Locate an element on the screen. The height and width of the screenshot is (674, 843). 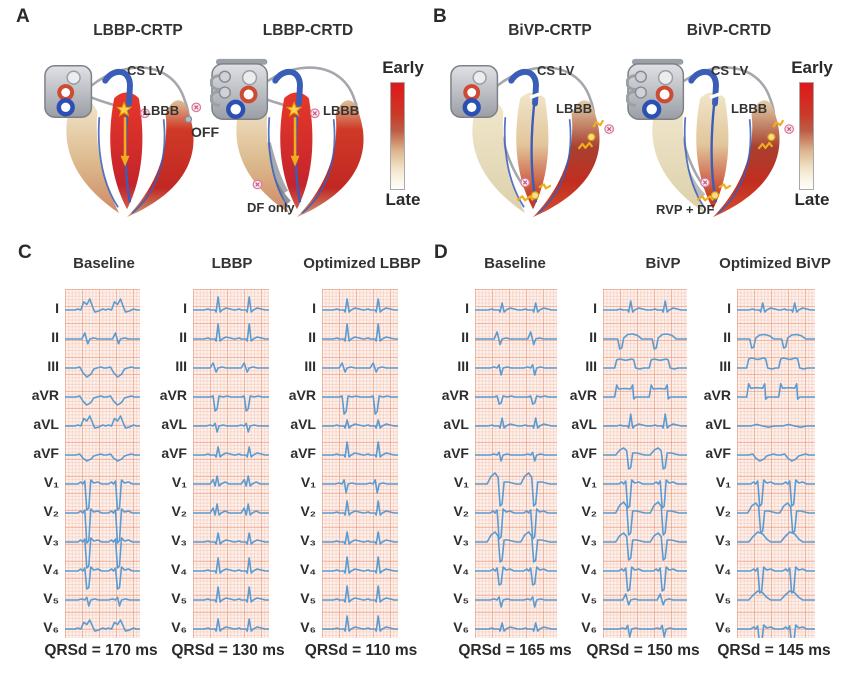
qrsd-label: QRSd = 150 ms is located at coordinates (643, 650).